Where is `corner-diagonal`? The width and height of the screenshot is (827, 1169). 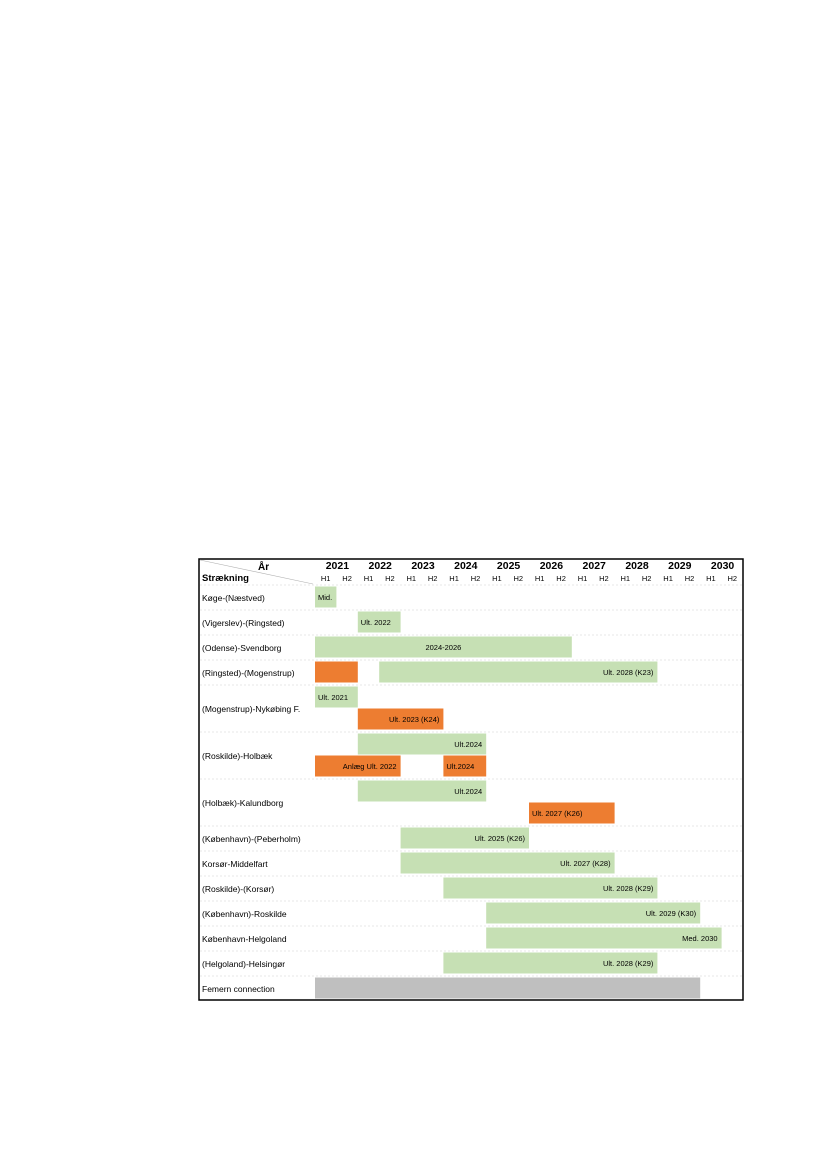 corner-diagonal is located at coordinates (256, 572).